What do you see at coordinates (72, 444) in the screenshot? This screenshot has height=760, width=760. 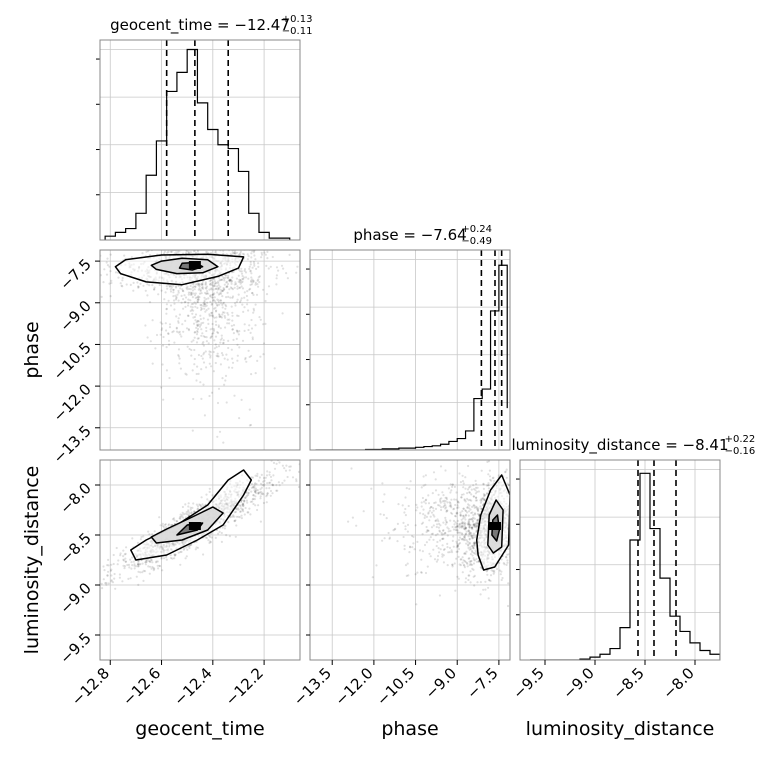 I see `y-tick-label: −13.5` at bounding box center [72, 444].